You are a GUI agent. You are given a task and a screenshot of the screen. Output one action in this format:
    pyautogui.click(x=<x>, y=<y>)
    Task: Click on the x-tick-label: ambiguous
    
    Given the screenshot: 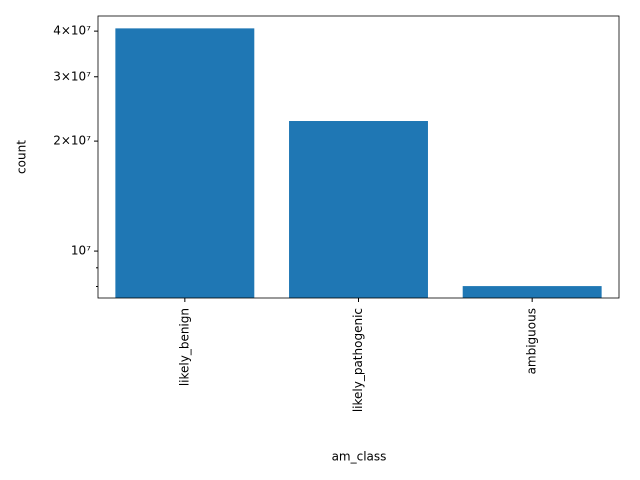 What is the action you would take?
    pyautogui.click(x=532, y=341)
    